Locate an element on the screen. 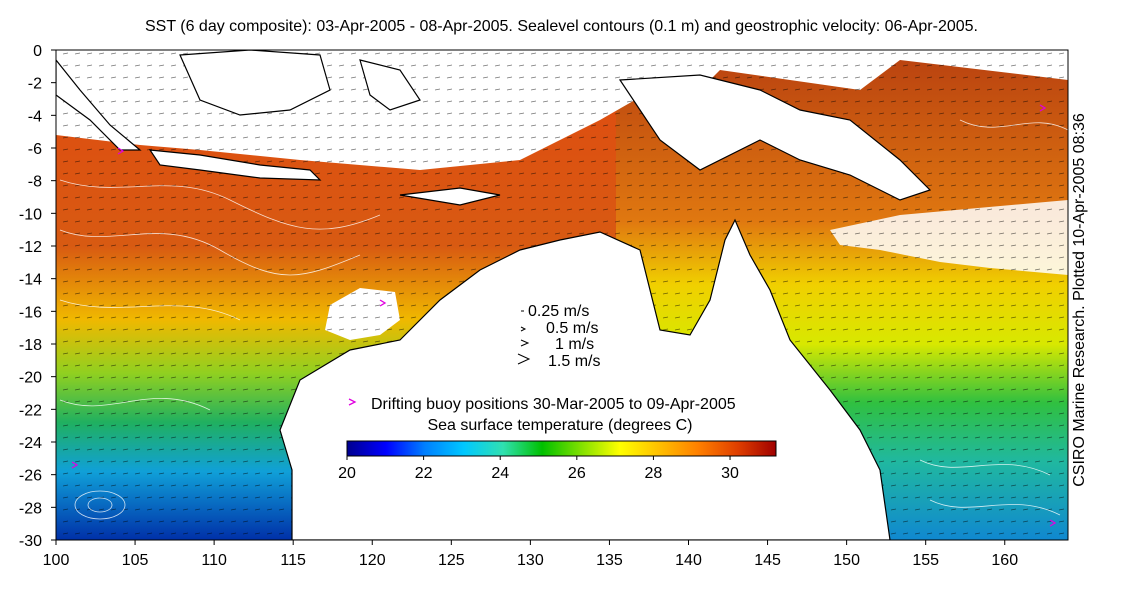  x-tick-label: 125 is located at coordinates (451, 560).